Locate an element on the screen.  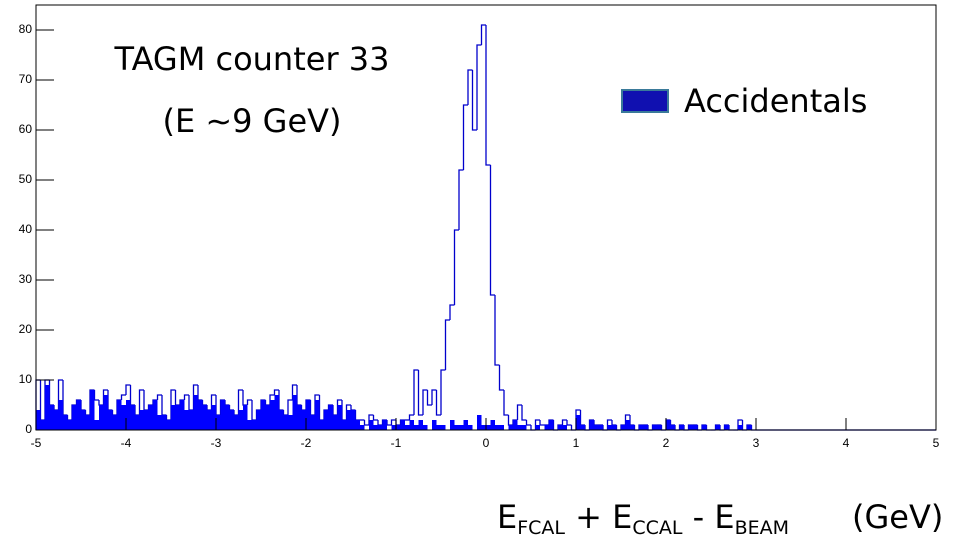
x-tick-label: -3 is located at coordinates (216, 443).